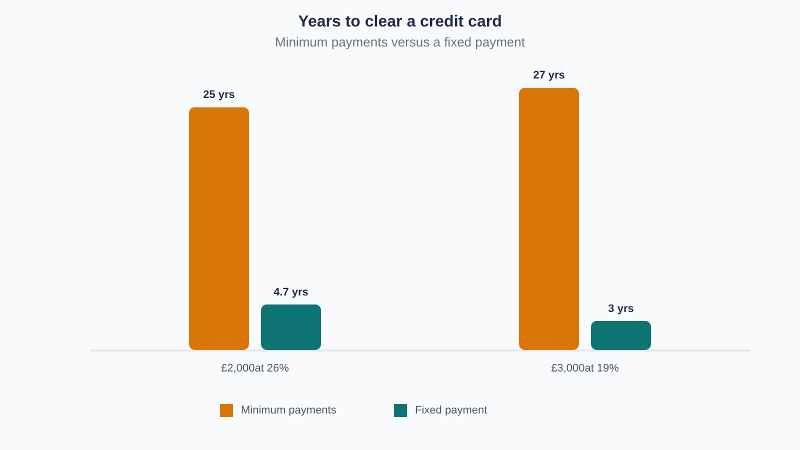  What do you see at coordinates (585, 368) in the screenshot?
I see `x-tick-label: £3,000at 19%` at bounding box center [585, 368].